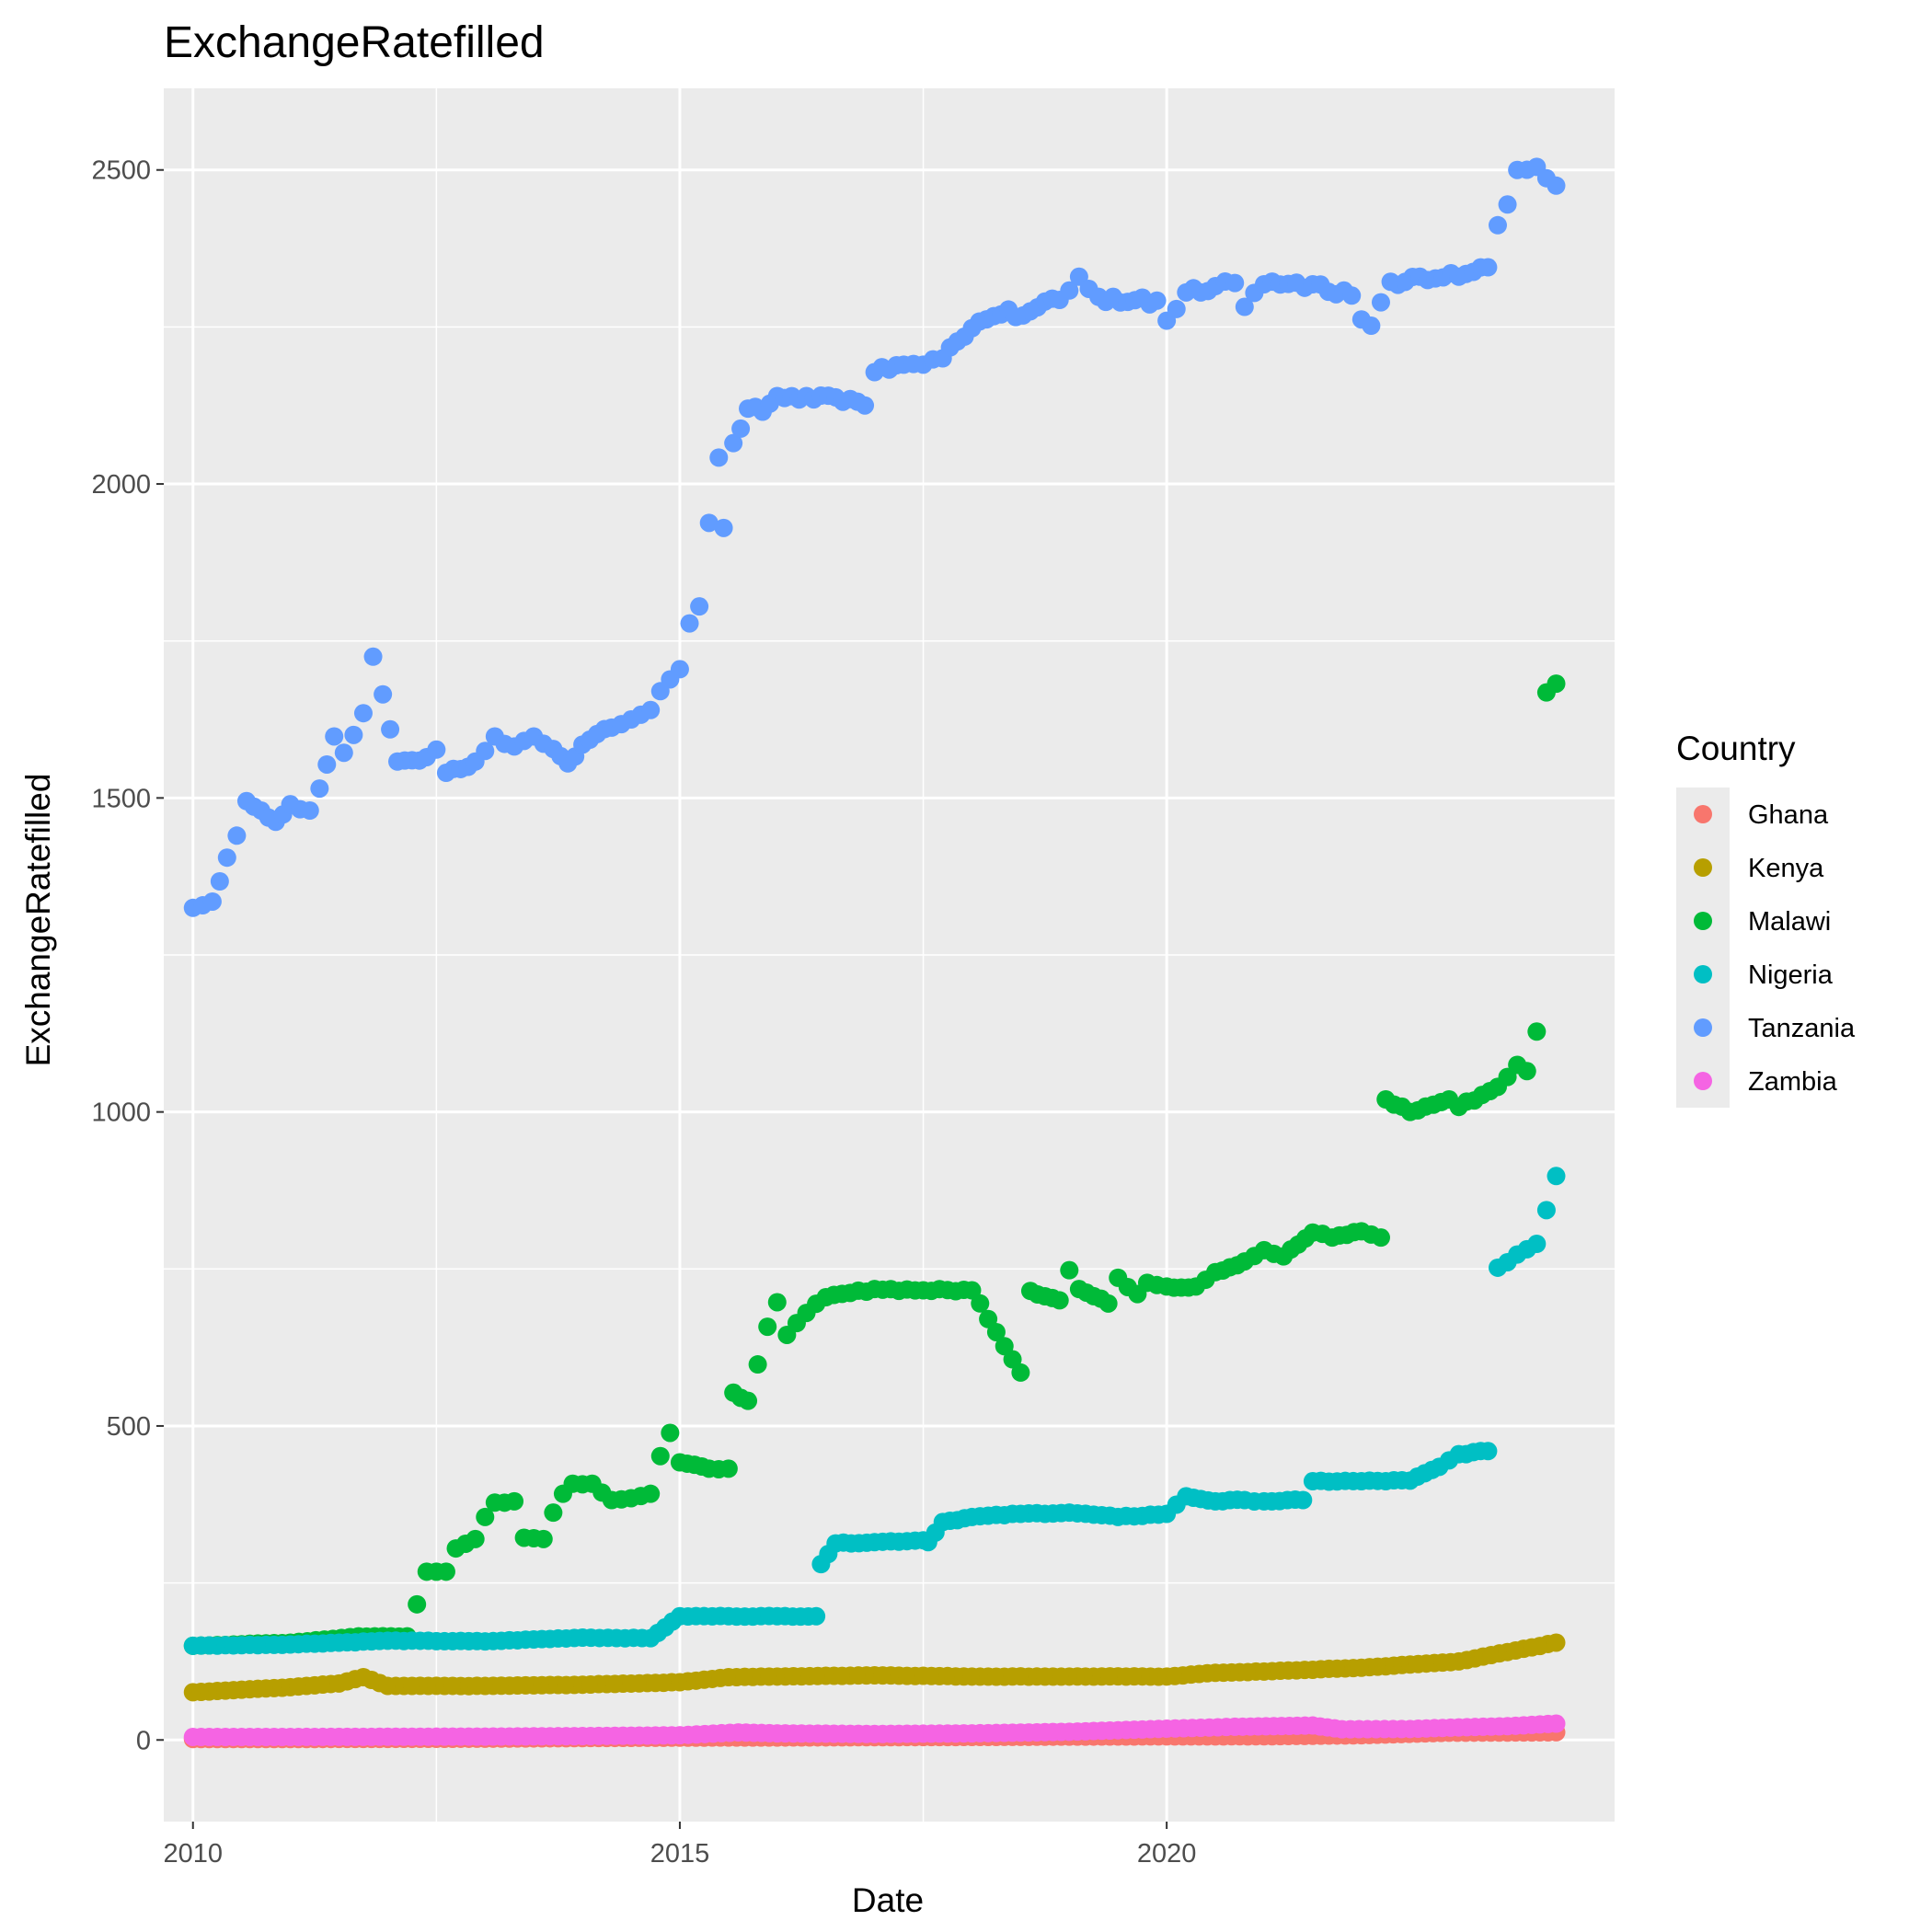 This screenshot has width=1932, height=1932. Describe the element at coordinates (129, 1427) in the screenshot. I see `y-tick-label: 500` at that location.